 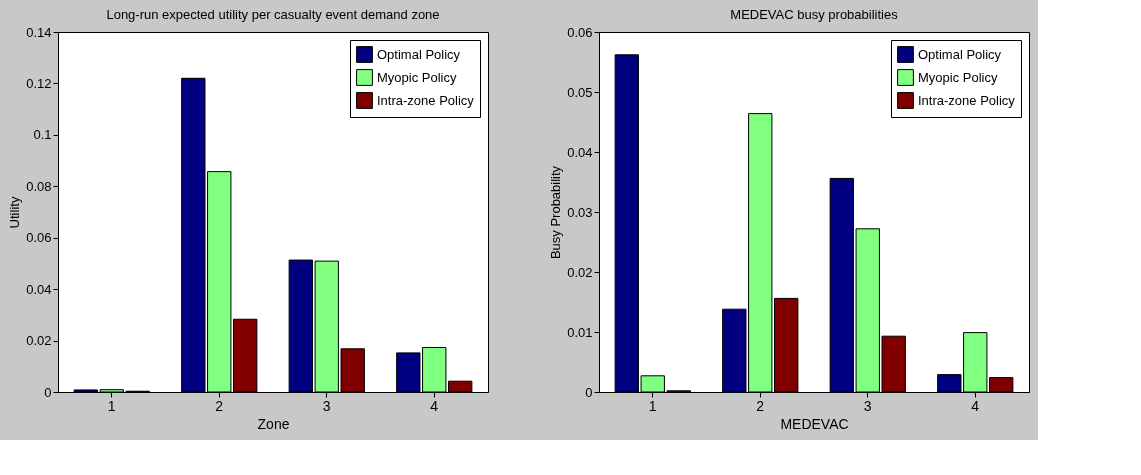 What do you see at coordinates (273, 423) in the screenshot?
I see `x-axis-title: Zone` at bounding box center [273, 423].